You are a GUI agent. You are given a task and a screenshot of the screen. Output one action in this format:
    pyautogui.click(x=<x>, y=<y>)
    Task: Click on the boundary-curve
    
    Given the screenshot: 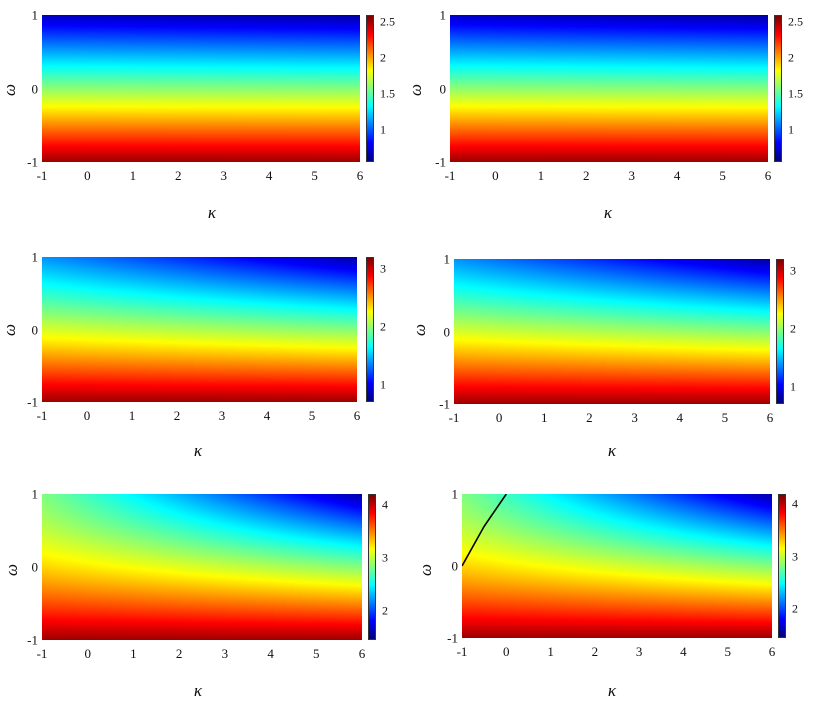 What is the action you would take?
    pyautogui.click(x=484, y=530)
    